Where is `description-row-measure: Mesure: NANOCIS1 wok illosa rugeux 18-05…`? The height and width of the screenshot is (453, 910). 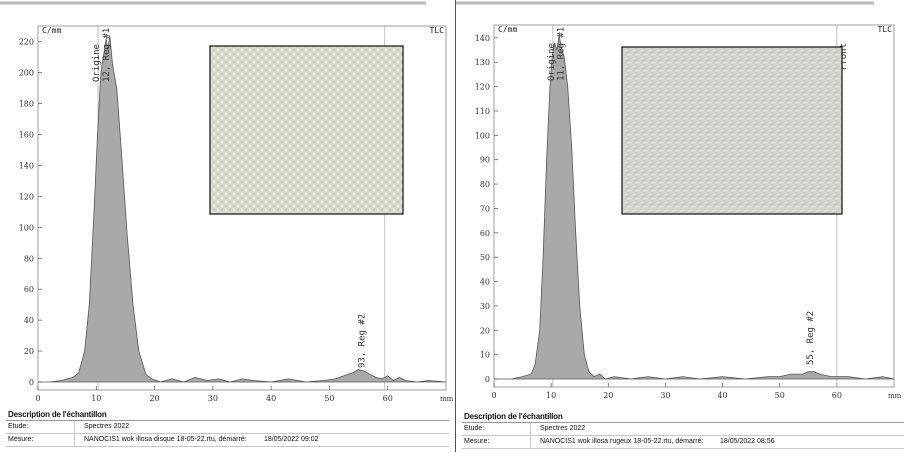 description-row-measure: Mesure: NANOCIS1 wok illosa rugeux 18-05… is located at coordinates (683, 442).